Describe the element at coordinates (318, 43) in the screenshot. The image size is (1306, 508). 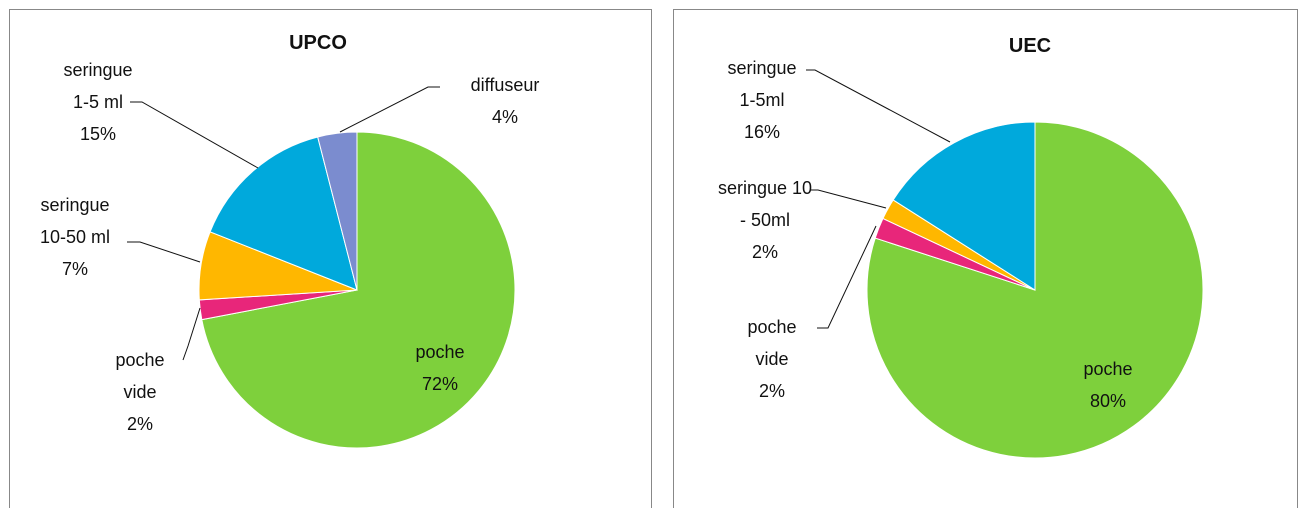
I see `chart-title: UPCO` at that location.